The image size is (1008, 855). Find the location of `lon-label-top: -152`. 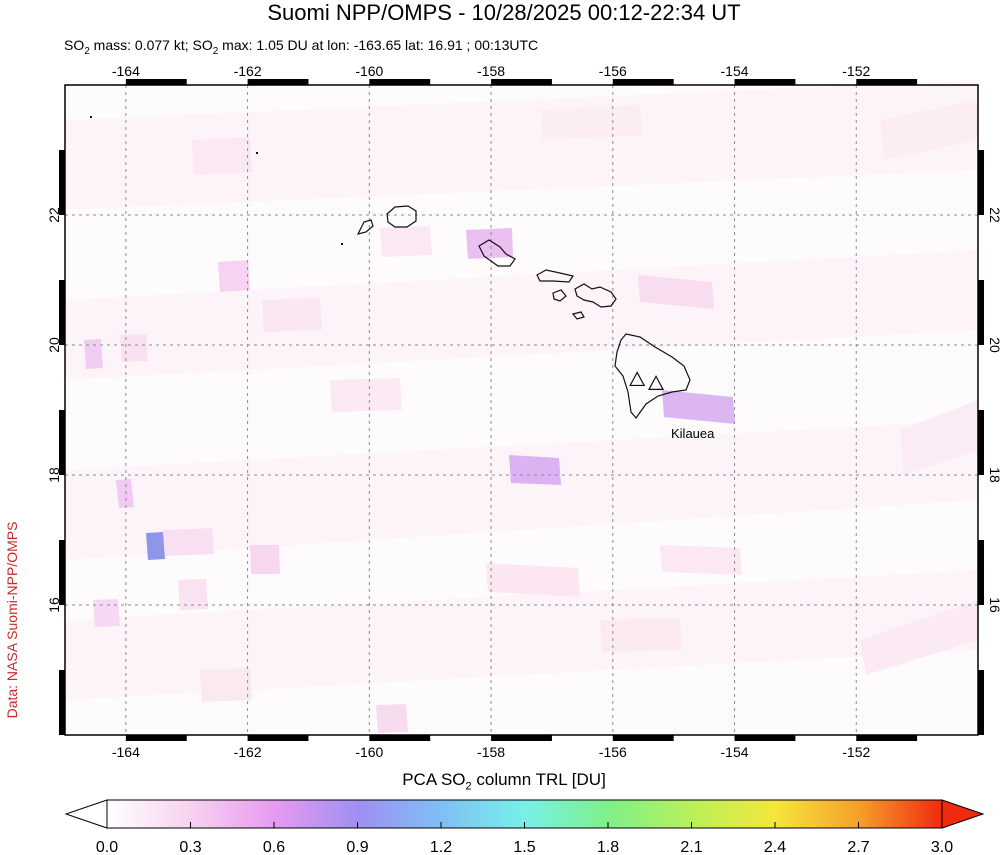

lon-label-top: -152 is located at coordinates (856, 71).